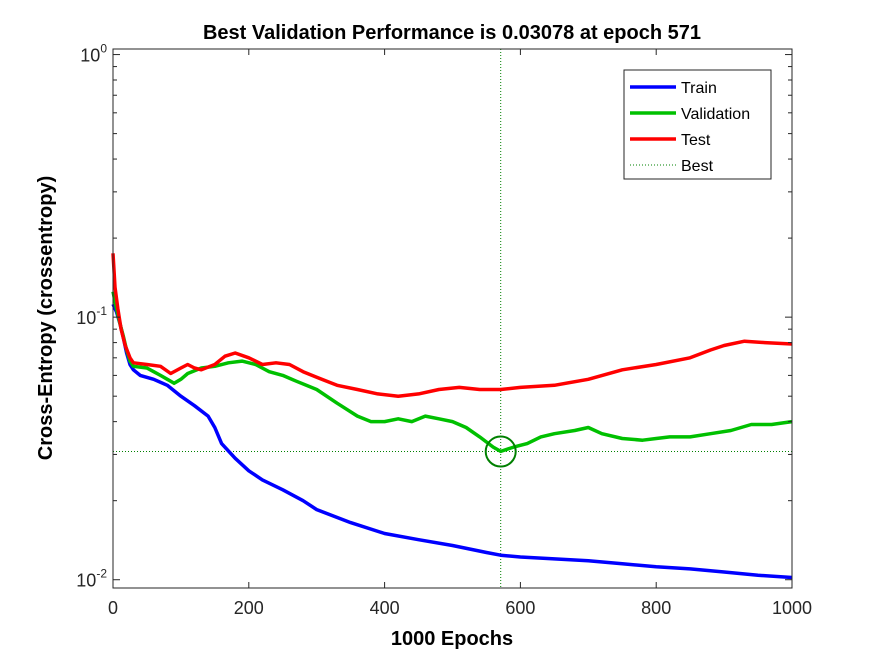 The width and height of the screenshot is (875, 656). Describe the element at coordinates (452, 639) in the screenshot. I see `x-axis-label: 1000 Epochs` at that location.